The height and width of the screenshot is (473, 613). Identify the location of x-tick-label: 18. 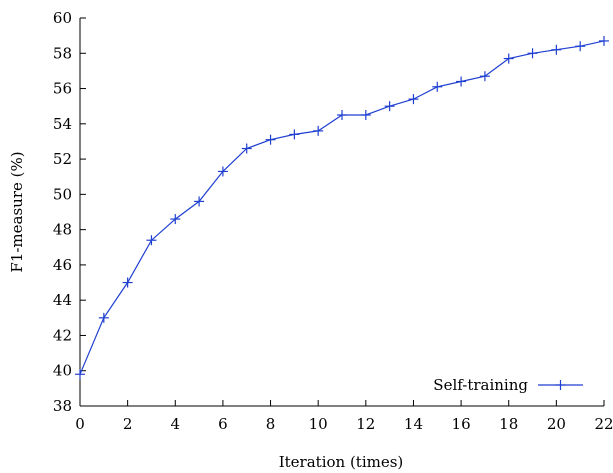
(508, 424).